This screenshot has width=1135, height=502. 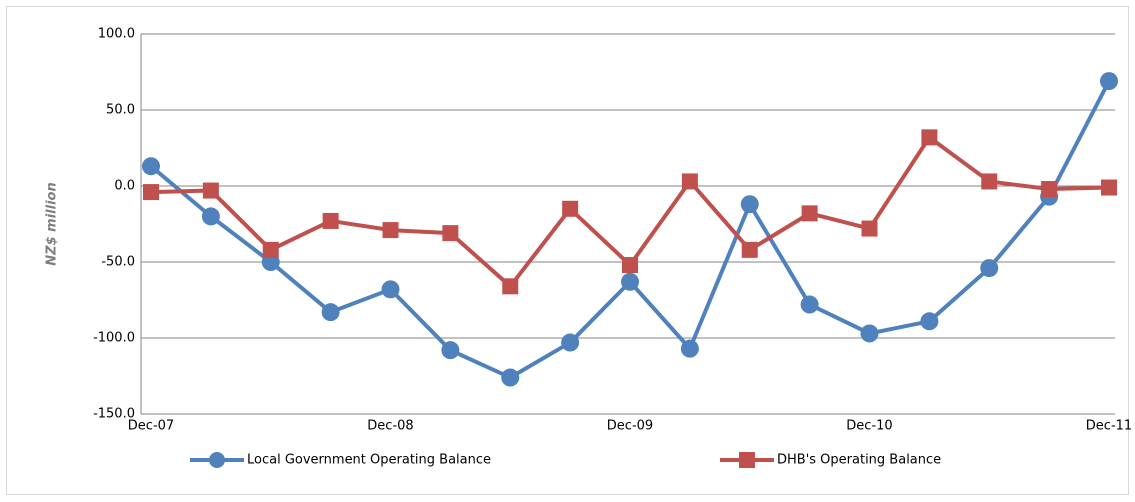 What do you see at coordinates (120, 110) in the screenshot?
I see `y-tick-label: 50.0` at bounding box center [120, 110].